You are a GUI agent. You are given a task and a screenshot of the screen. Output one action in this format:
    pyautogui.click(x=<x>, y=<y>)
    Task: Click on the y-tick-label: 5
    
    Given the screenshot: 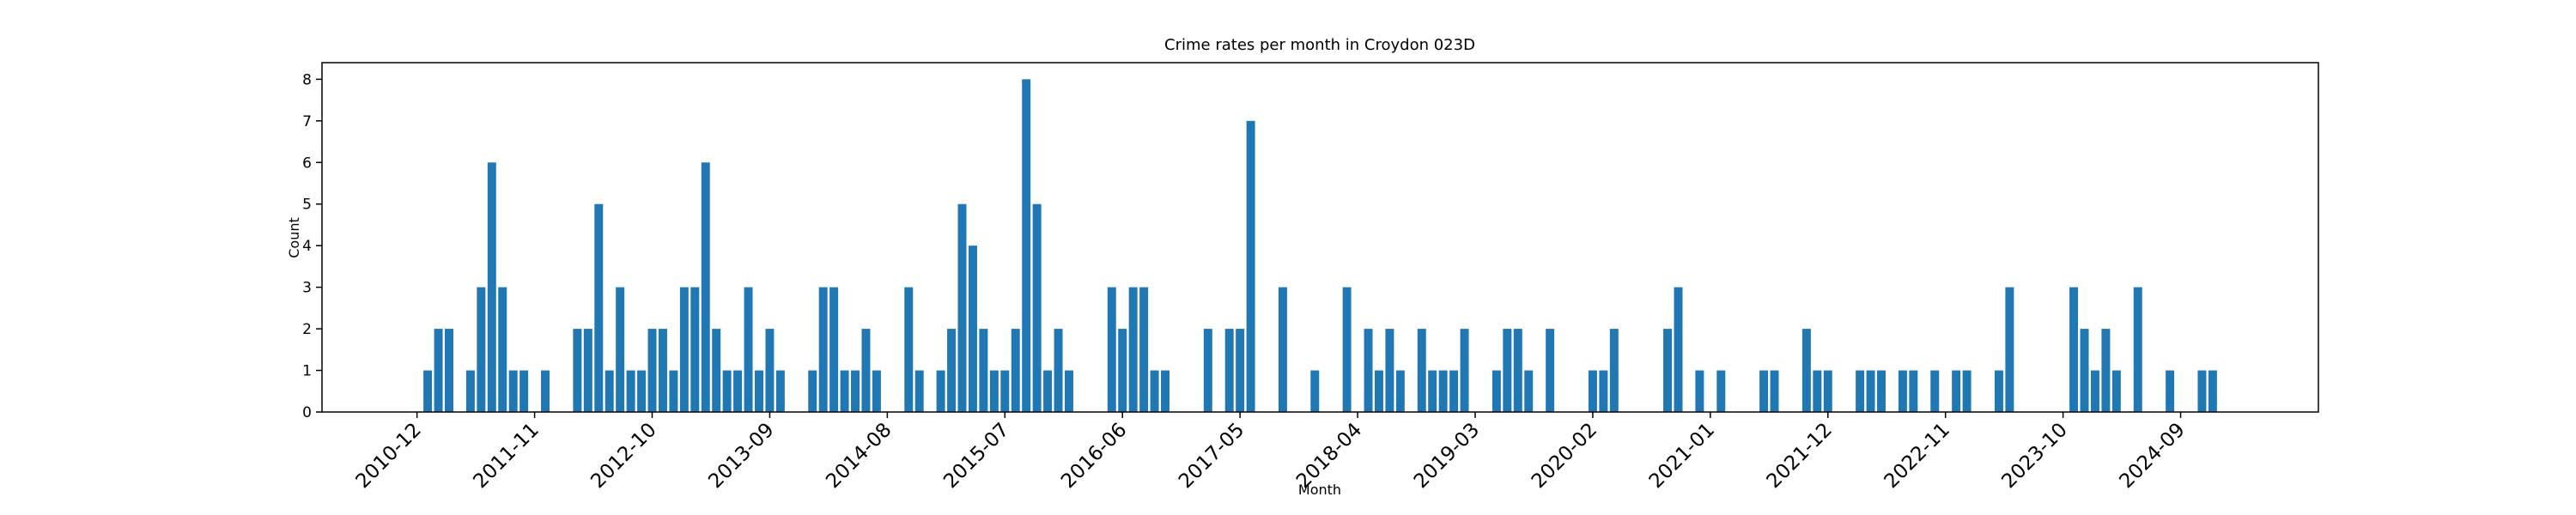 What is the action you would take?
    pyautogui.click(x=307, y=205)
    